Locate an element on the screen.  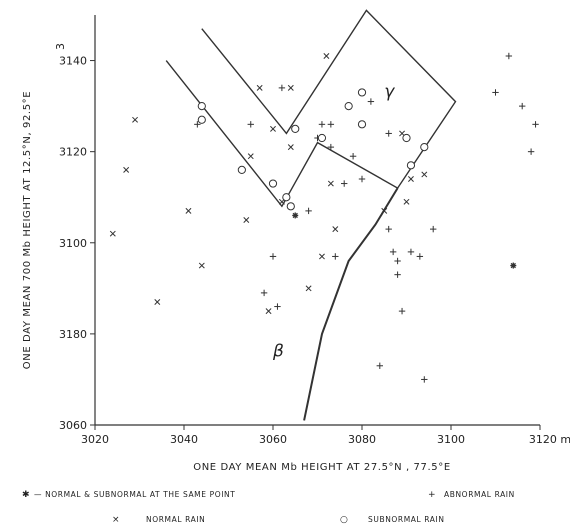
x-tick-label: 3040 is located at coordinates (184, 439).